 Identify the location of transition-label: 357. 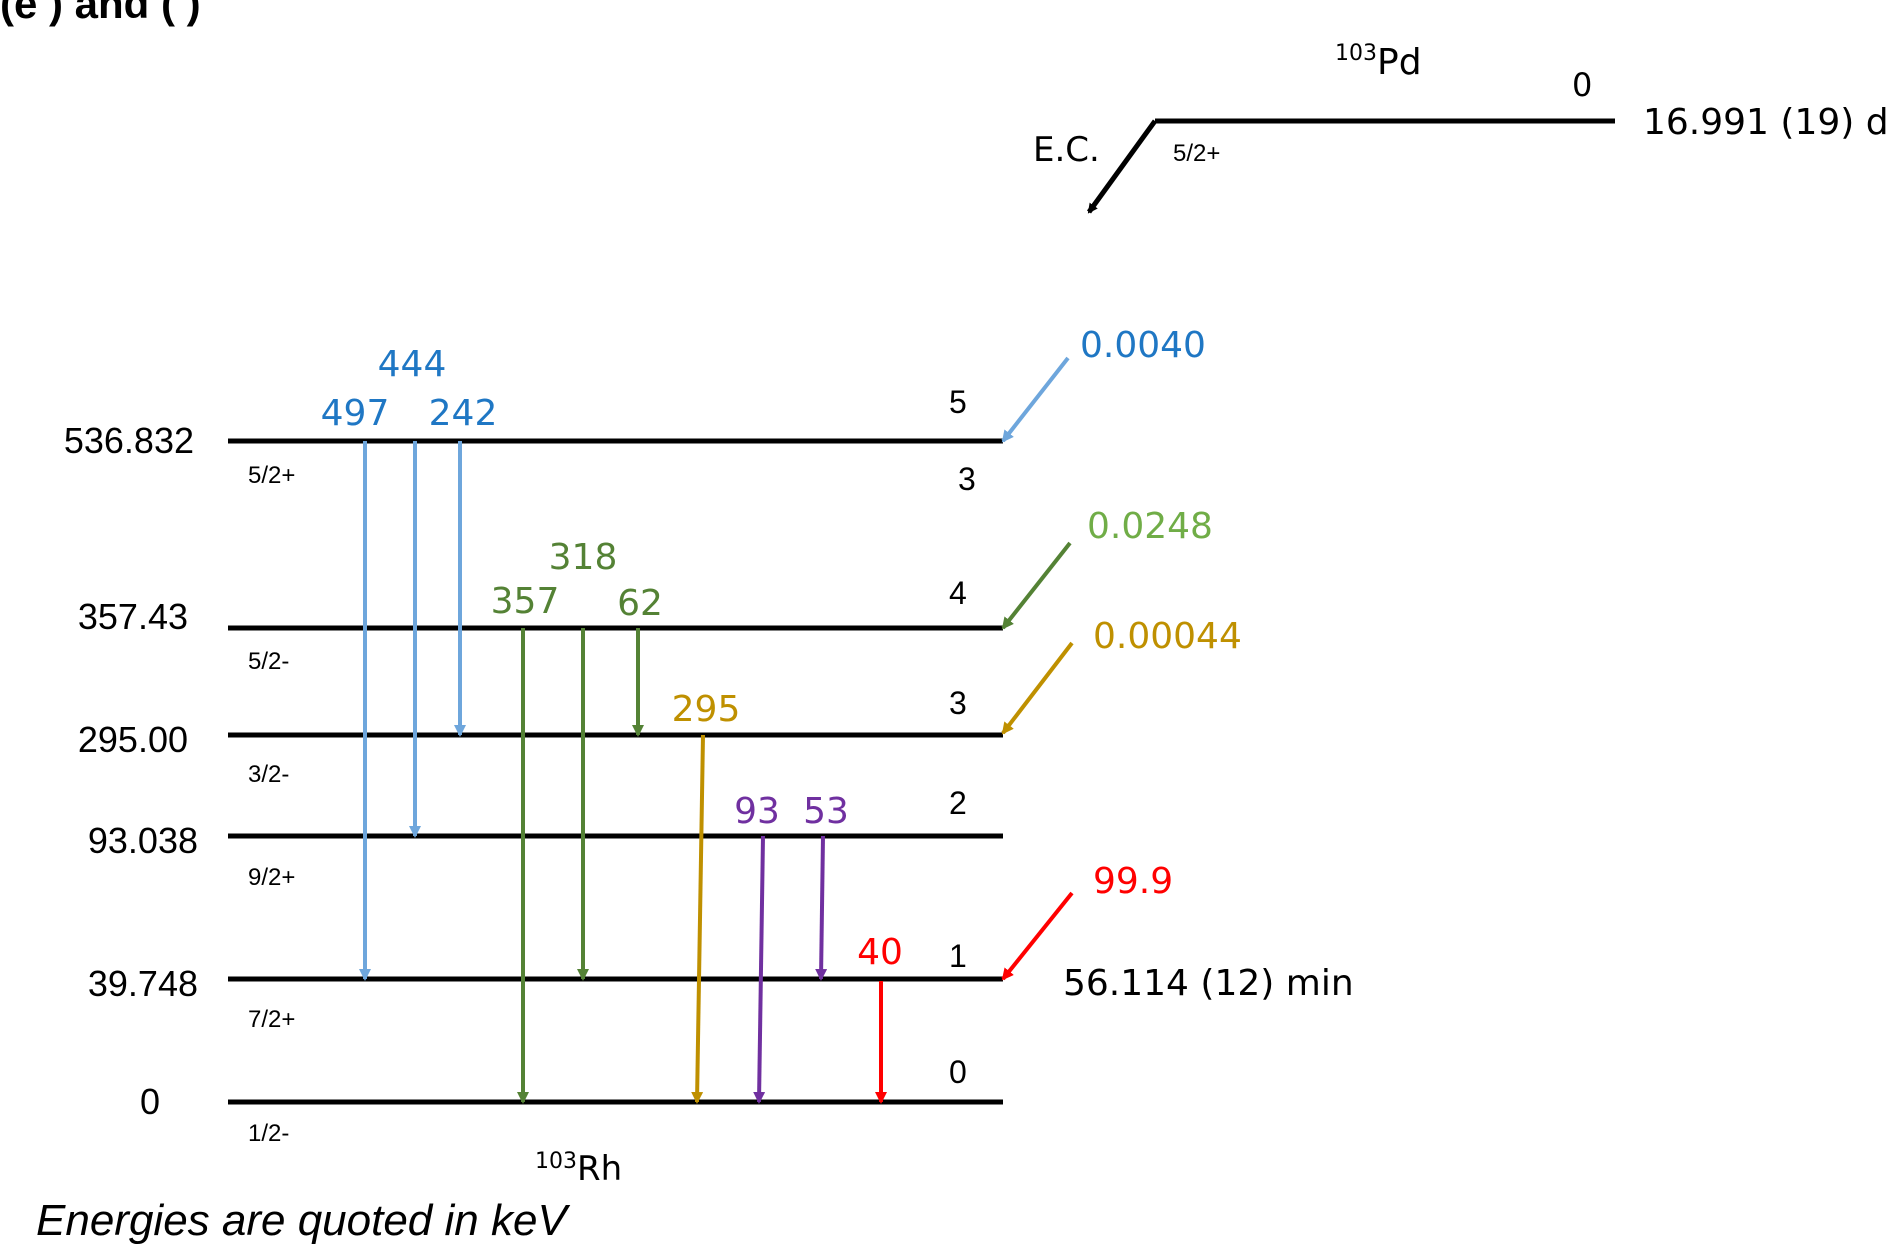
(525, 601).